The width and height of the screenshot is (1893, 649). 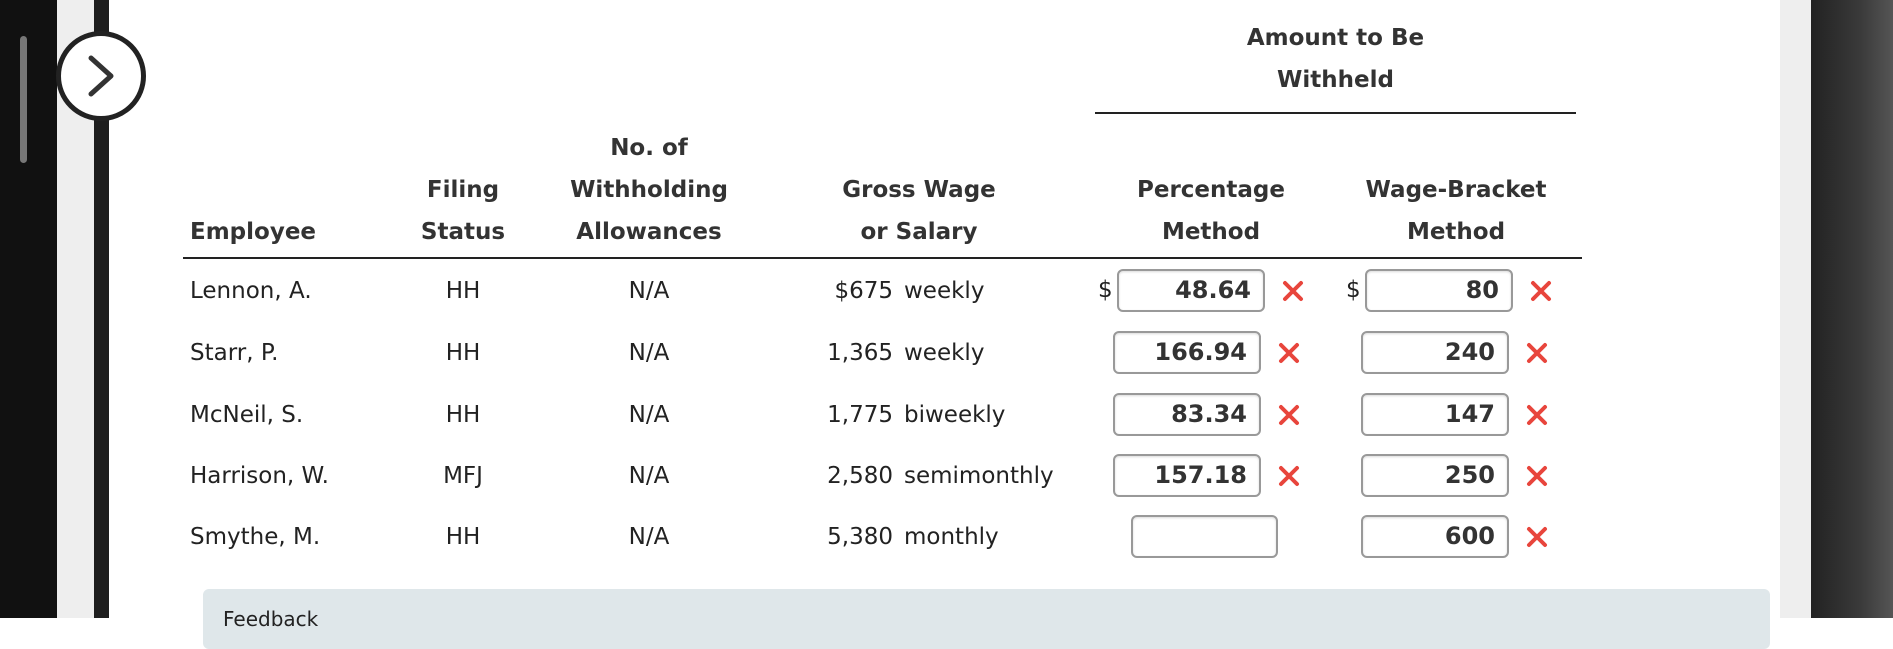 I want to click on scrollbar, so click(x=23, y=99).